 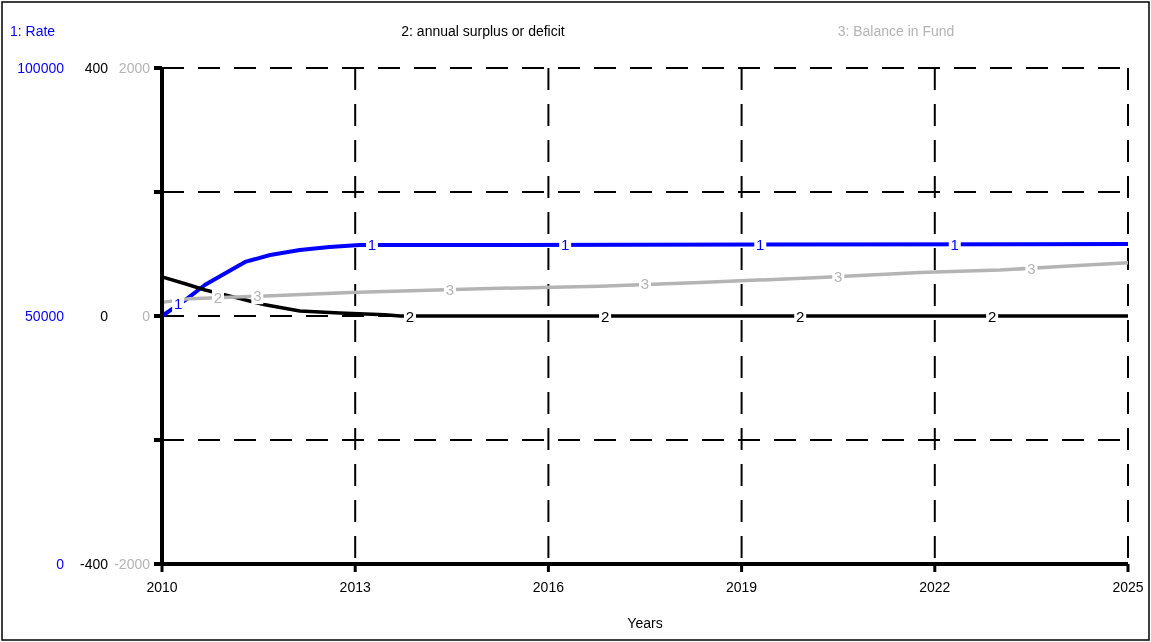 What do you see at coordinates (33, 31) in the screenshot?
I see `text: 1: Rate` at bounding box center [33, 31].